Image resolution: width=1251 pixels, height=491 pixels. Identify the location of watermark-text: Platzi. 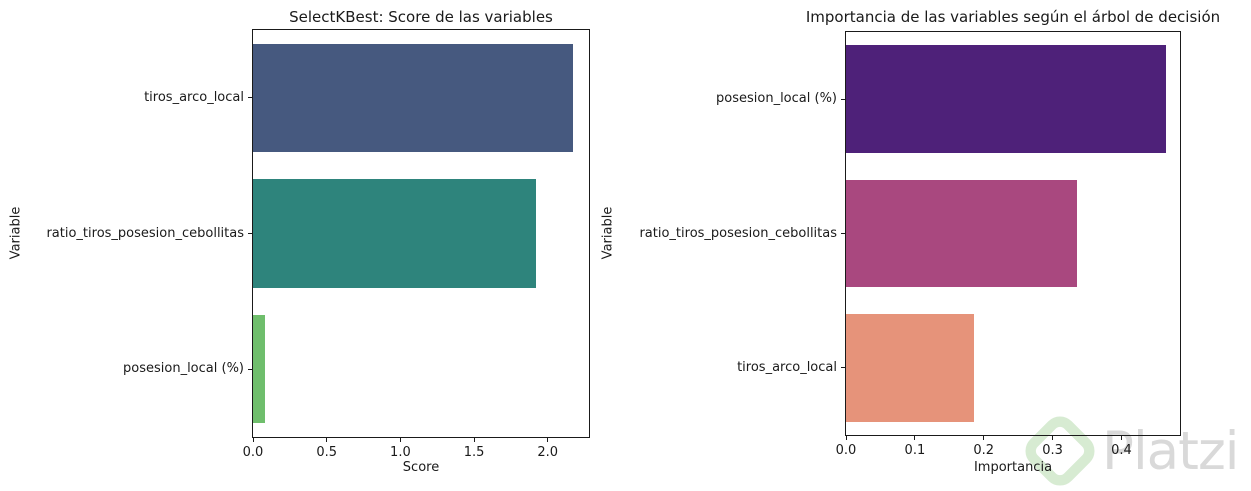
(1170, 451).